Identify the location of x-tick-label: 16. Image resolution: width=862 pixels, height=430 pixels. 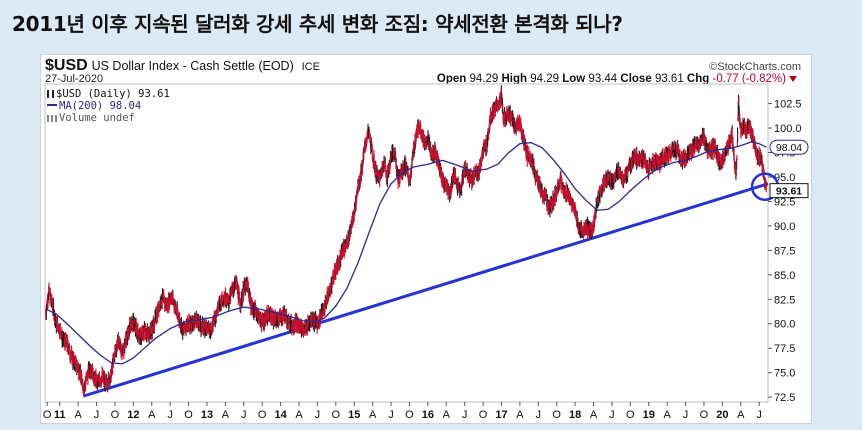
(428, 415).